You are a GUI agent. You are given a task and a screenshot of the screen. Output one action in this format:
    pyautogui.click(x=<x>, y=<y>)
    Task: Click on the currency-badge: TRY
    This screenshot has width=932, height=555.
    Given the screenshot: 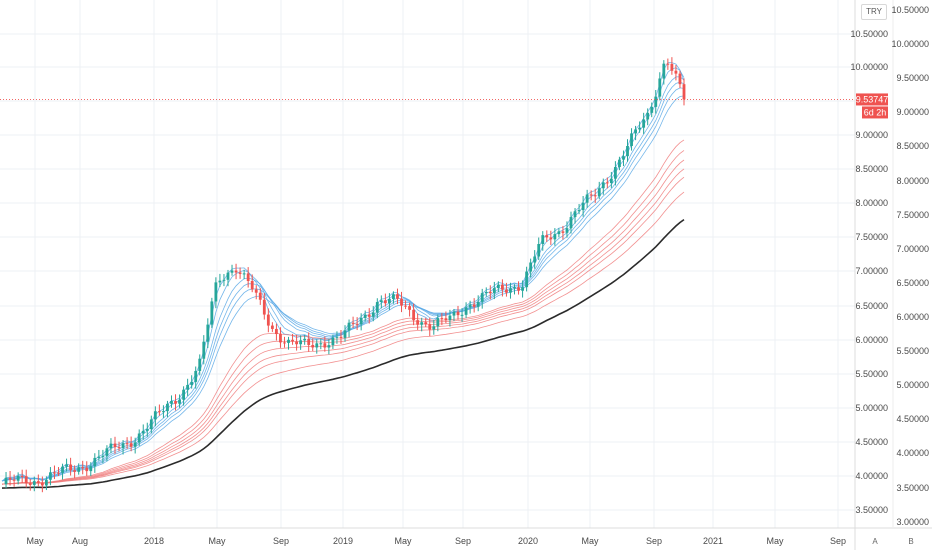 What is the action you would take?
    pyautogui.click(x=874, y=12)
    